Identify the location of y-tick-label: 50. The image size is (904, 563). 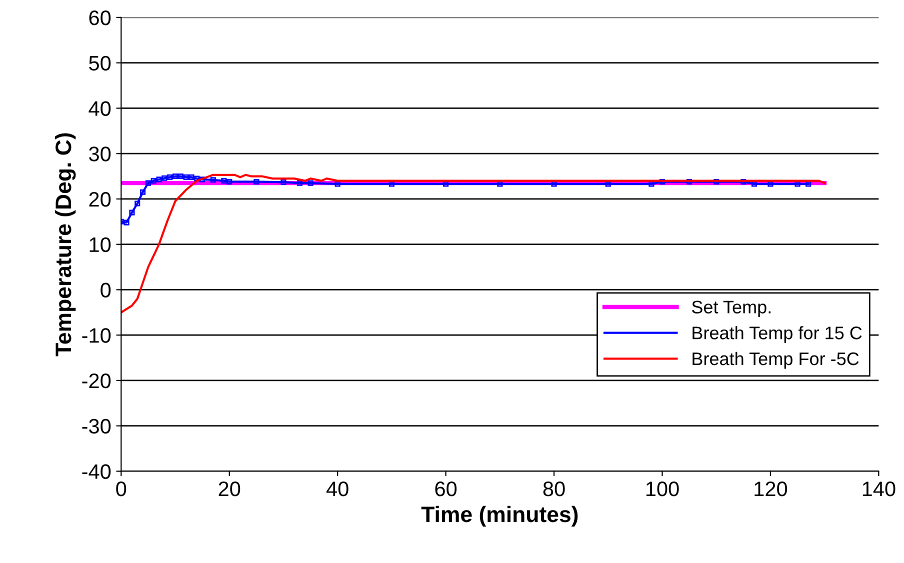
(100, 63).